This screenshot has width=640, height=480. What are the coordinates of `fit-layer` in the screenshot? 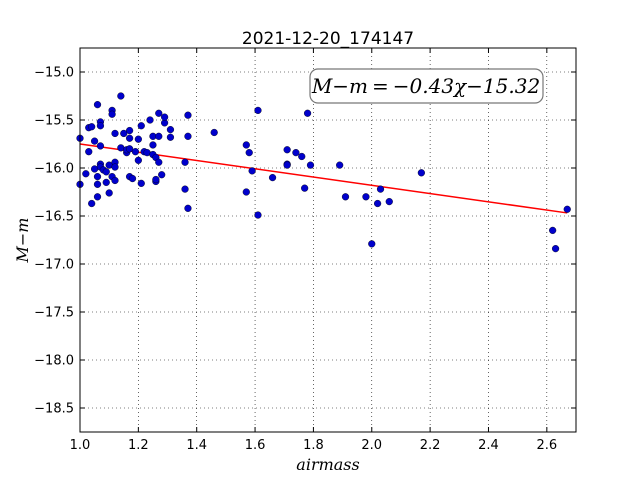 It's located at (323, 178).